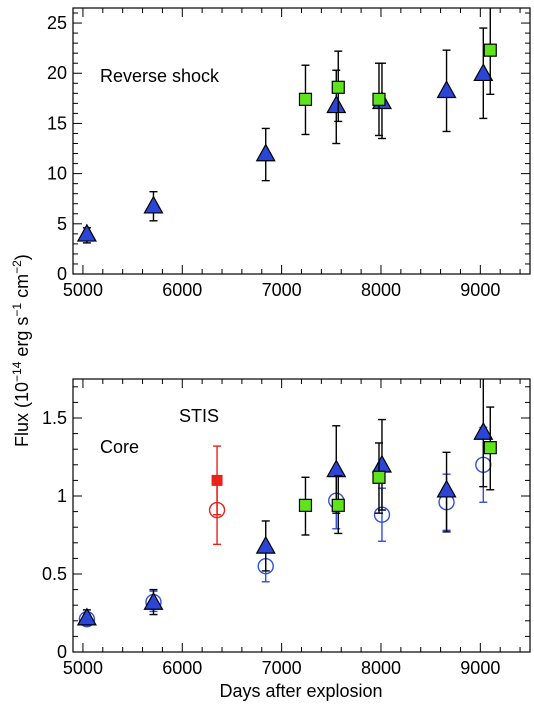  What do you see at coordinates (54, 574) in the screenshot?
I see `y-tick-label: 0.5` at bounding box center [54, 574].